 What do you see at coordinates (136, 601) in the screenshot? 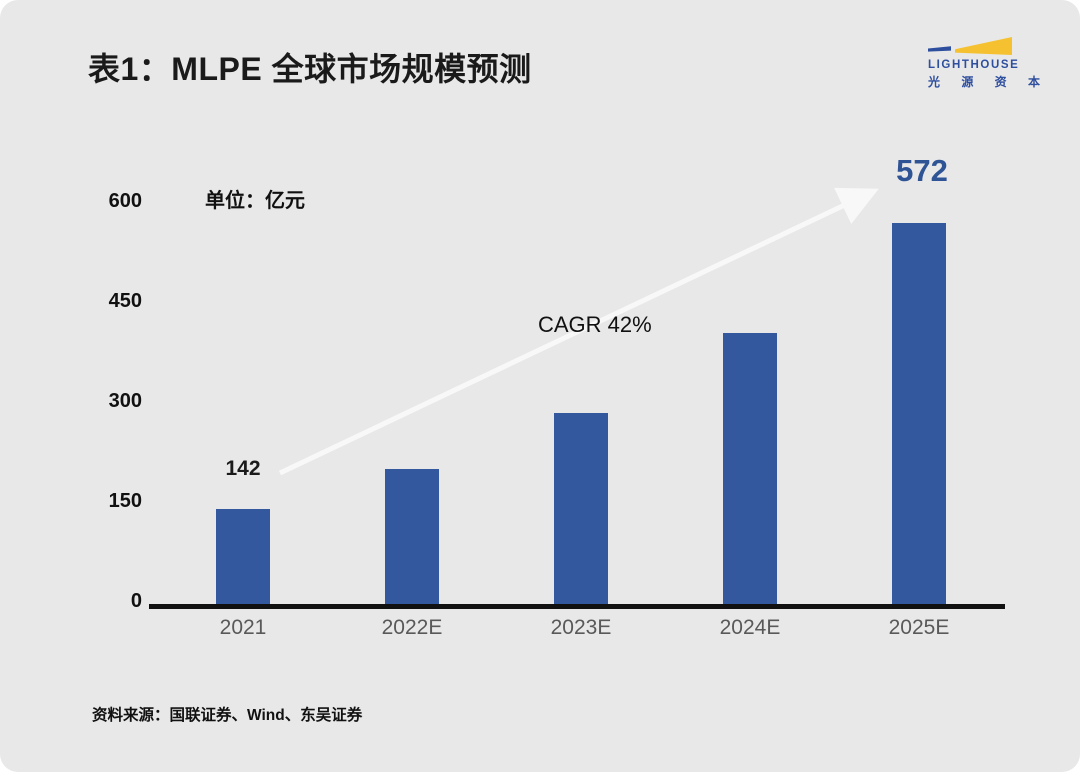
I see `y-tick-label: 0` at bounding box center [136, 601].